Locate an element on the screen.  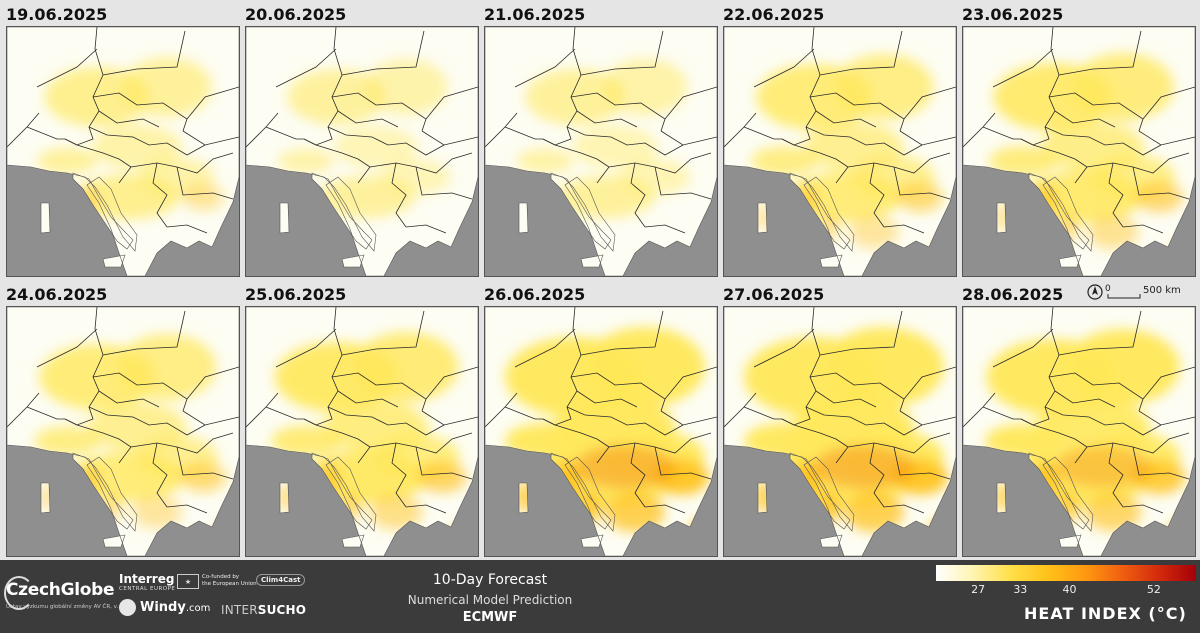
panel-date: 21.06.2025 is located at coordinates (535, 14).